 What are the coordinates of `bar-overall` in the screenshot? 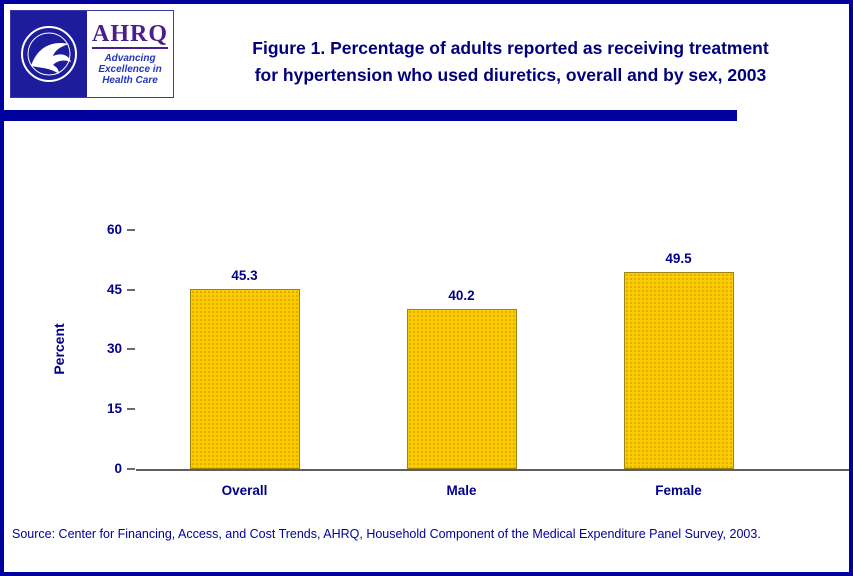 It's located at (244, 378).